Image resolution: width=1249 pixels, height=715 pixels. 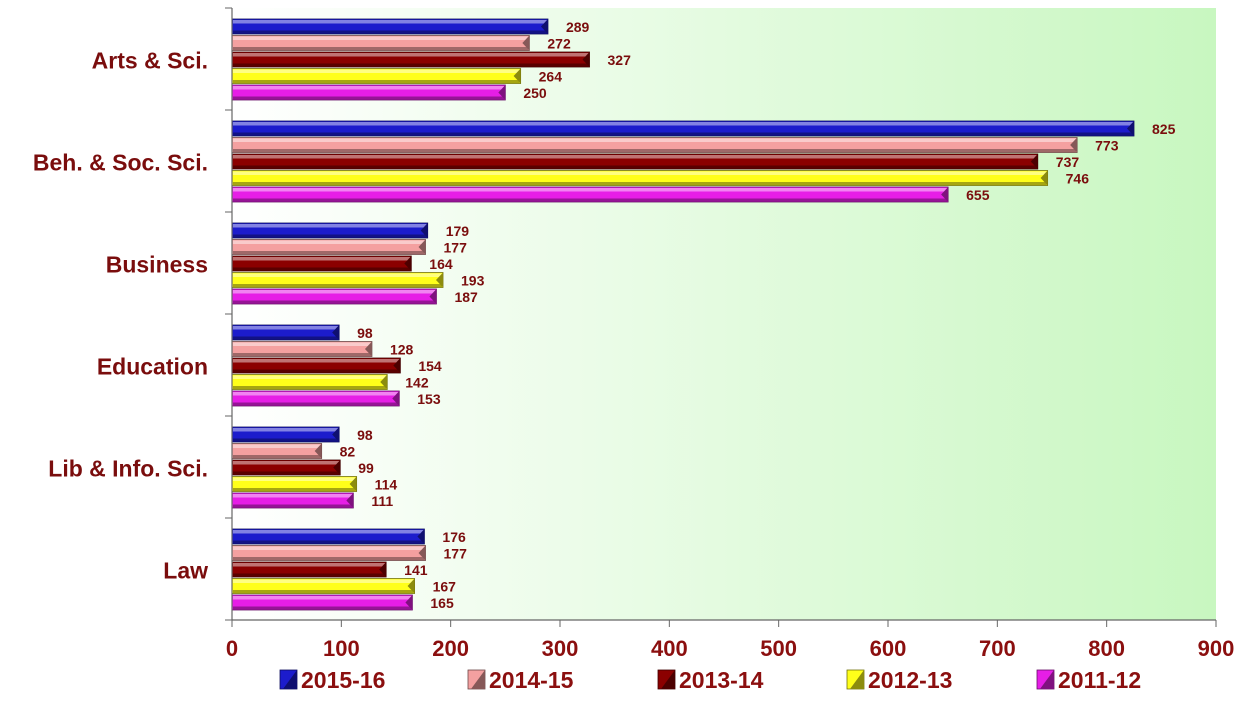 What do you see at coordinates (669, 648) in the screenshot?
I see `x-tick-label: 400` at bounding box center [669, 648].